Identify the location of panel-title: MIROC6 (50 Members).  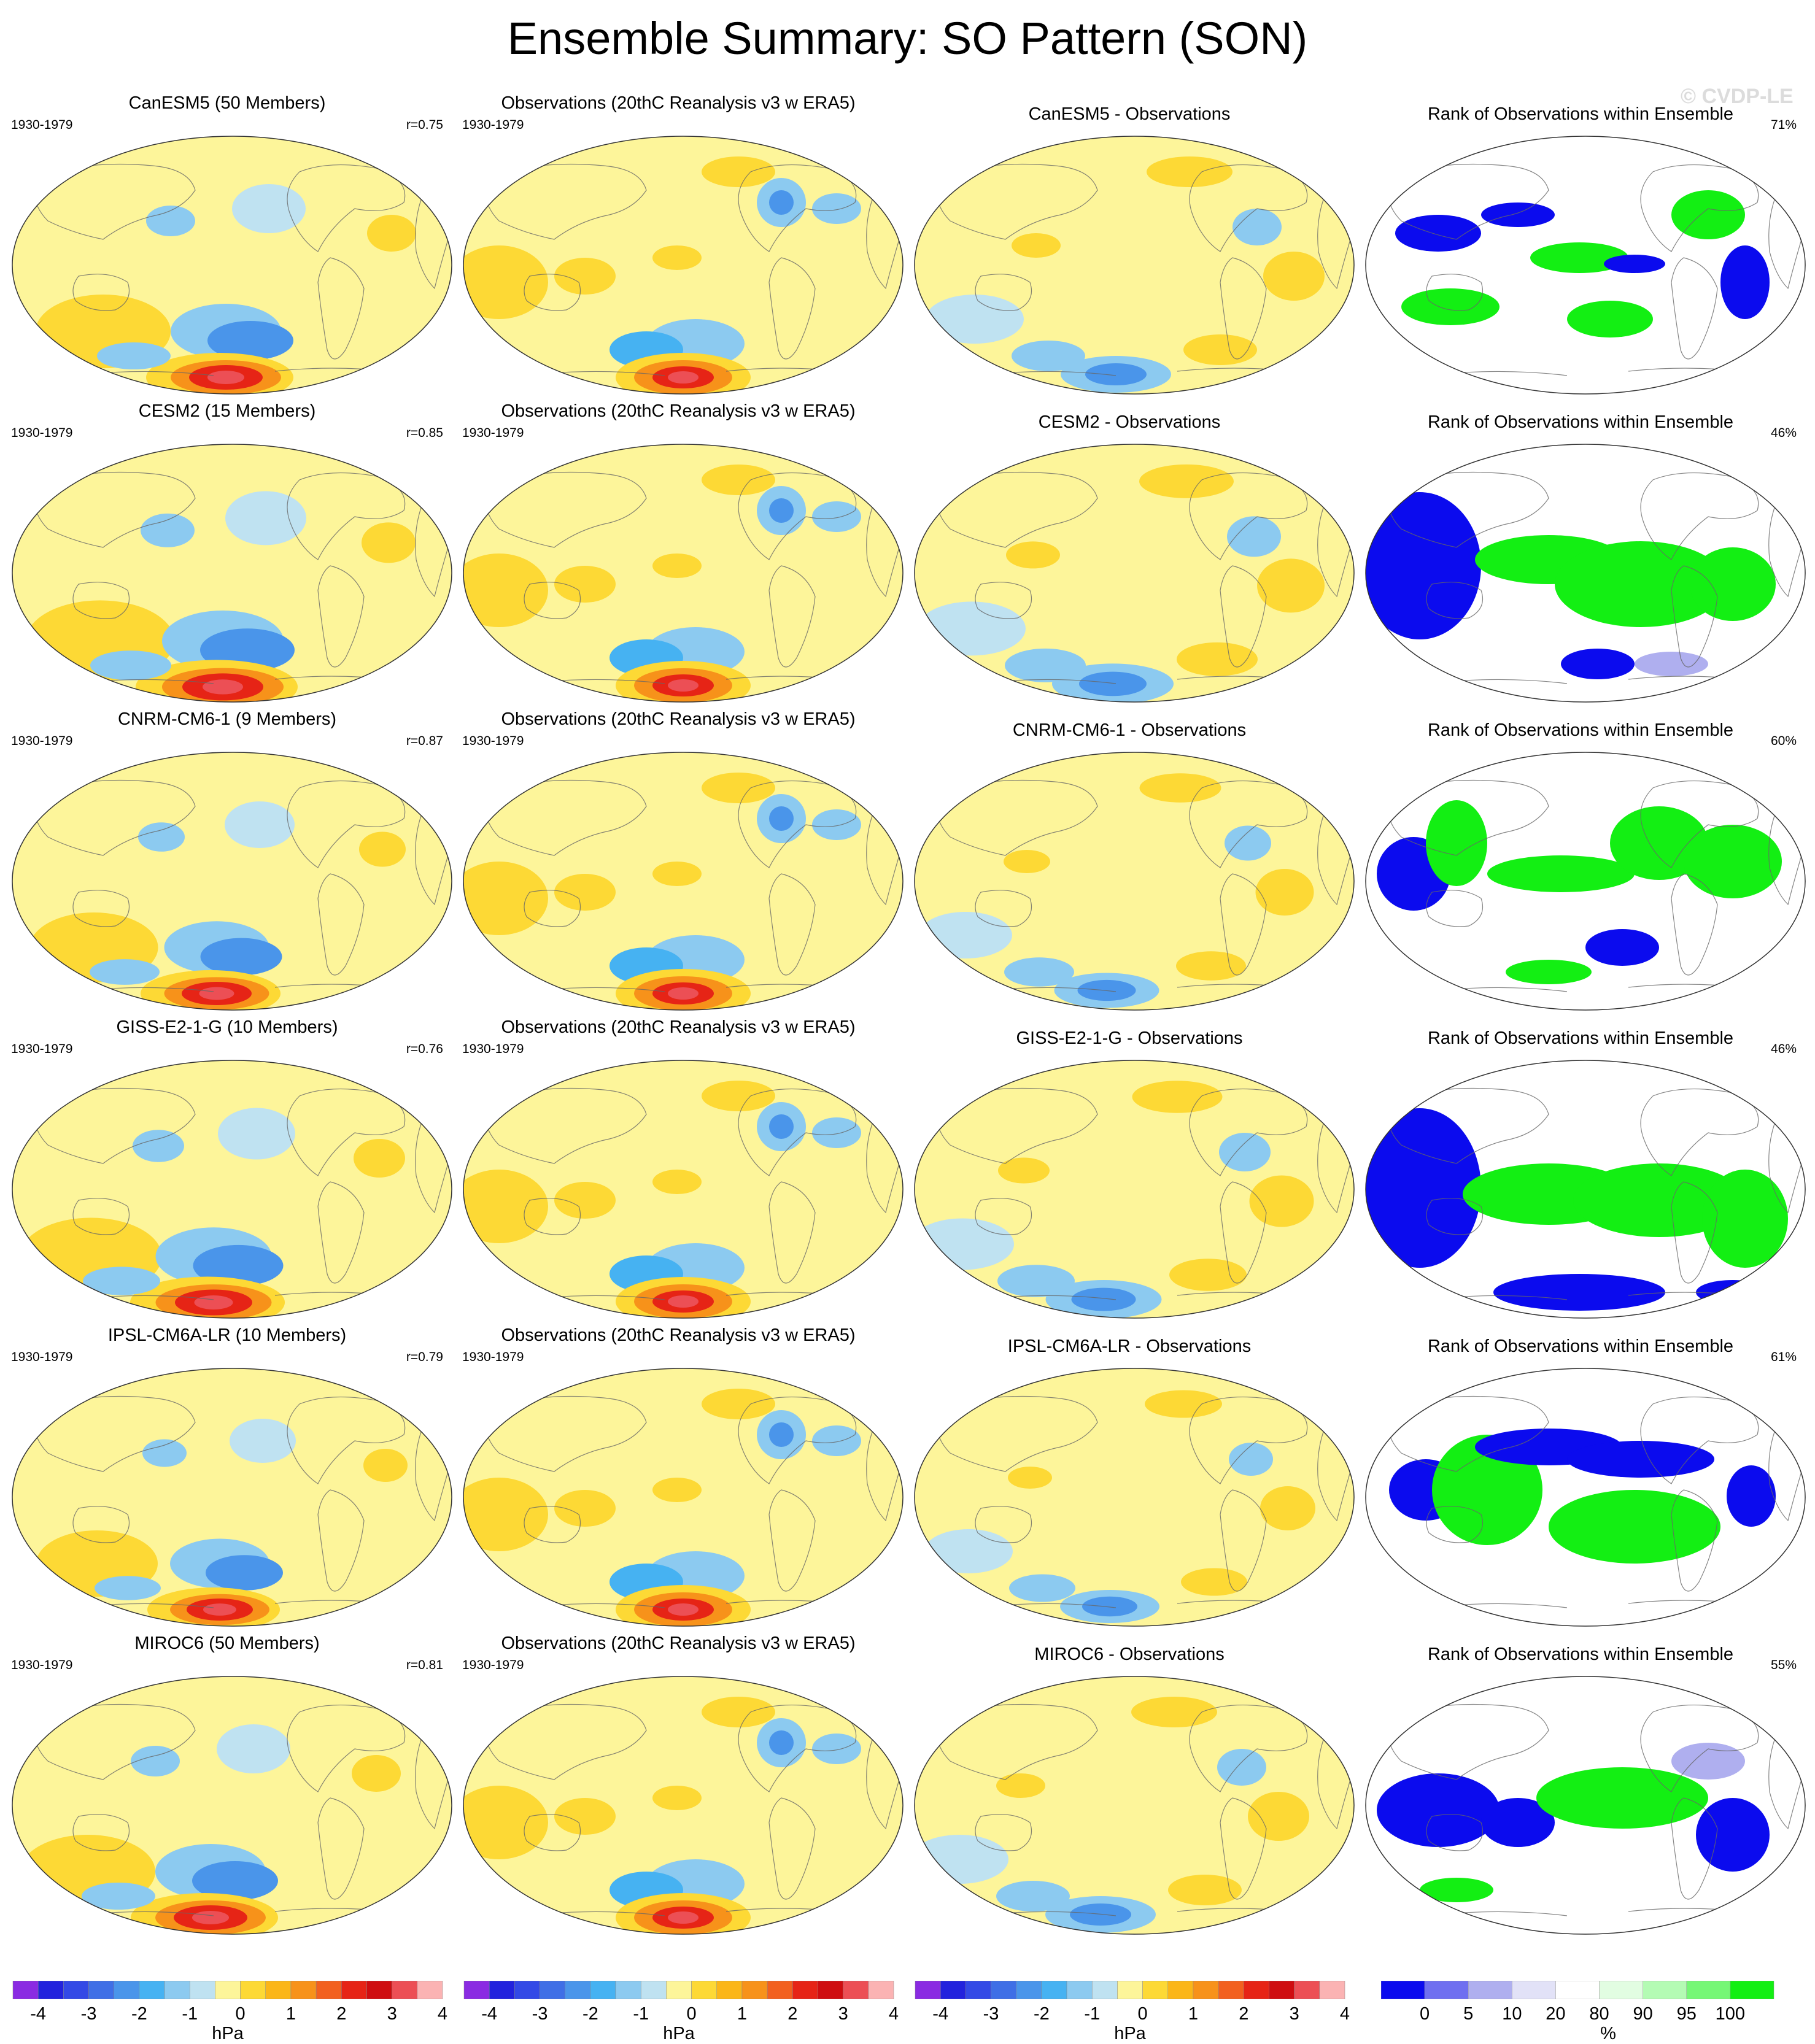
(227, 1643).